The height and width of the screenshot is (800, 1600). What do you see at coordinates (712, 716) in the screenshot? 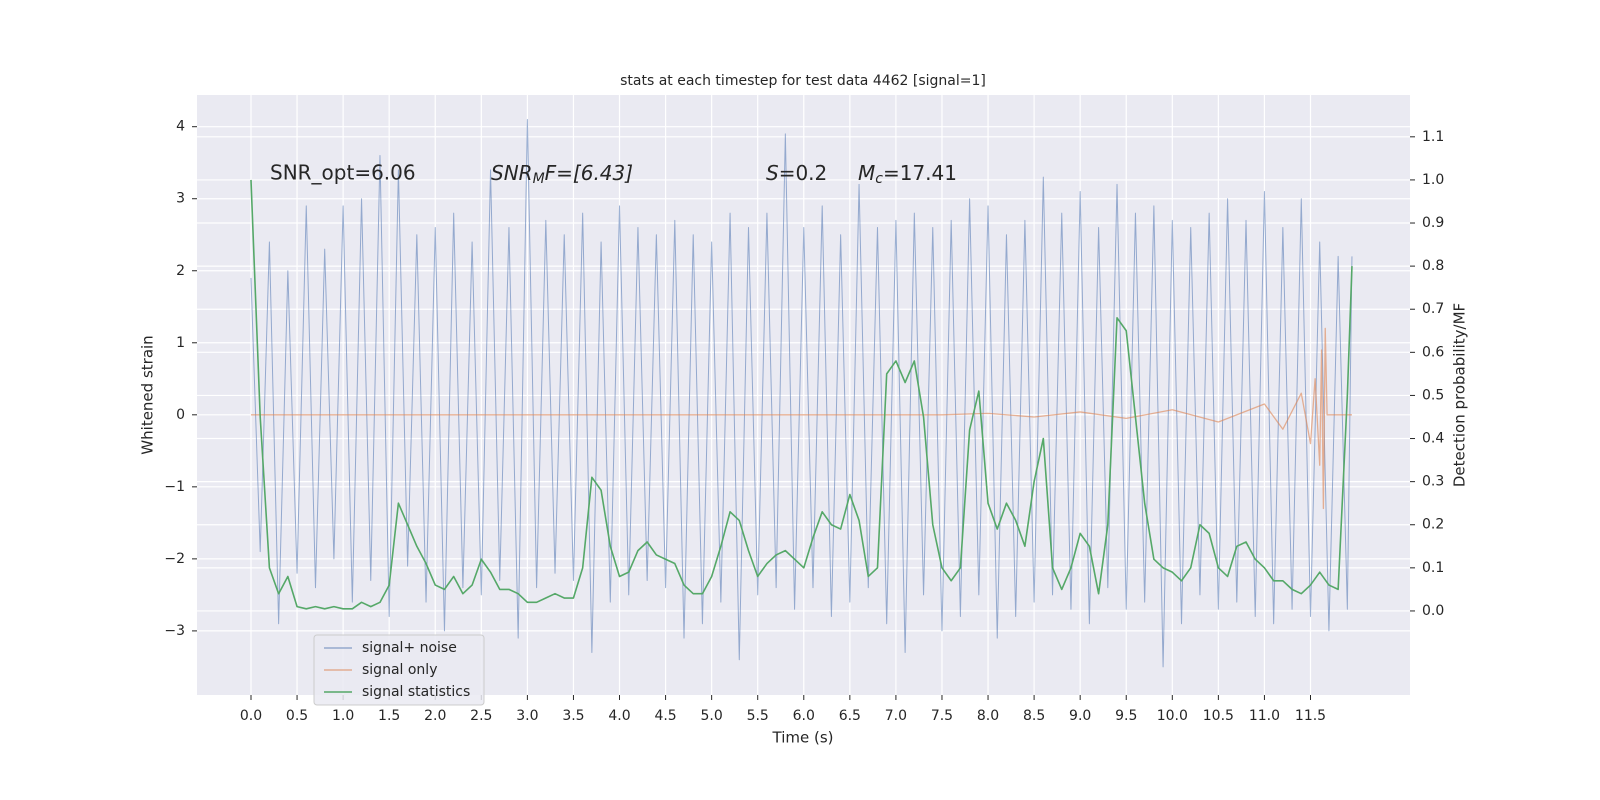
I see `x-tick-label: 5.0` at bounding box center [712, 716].